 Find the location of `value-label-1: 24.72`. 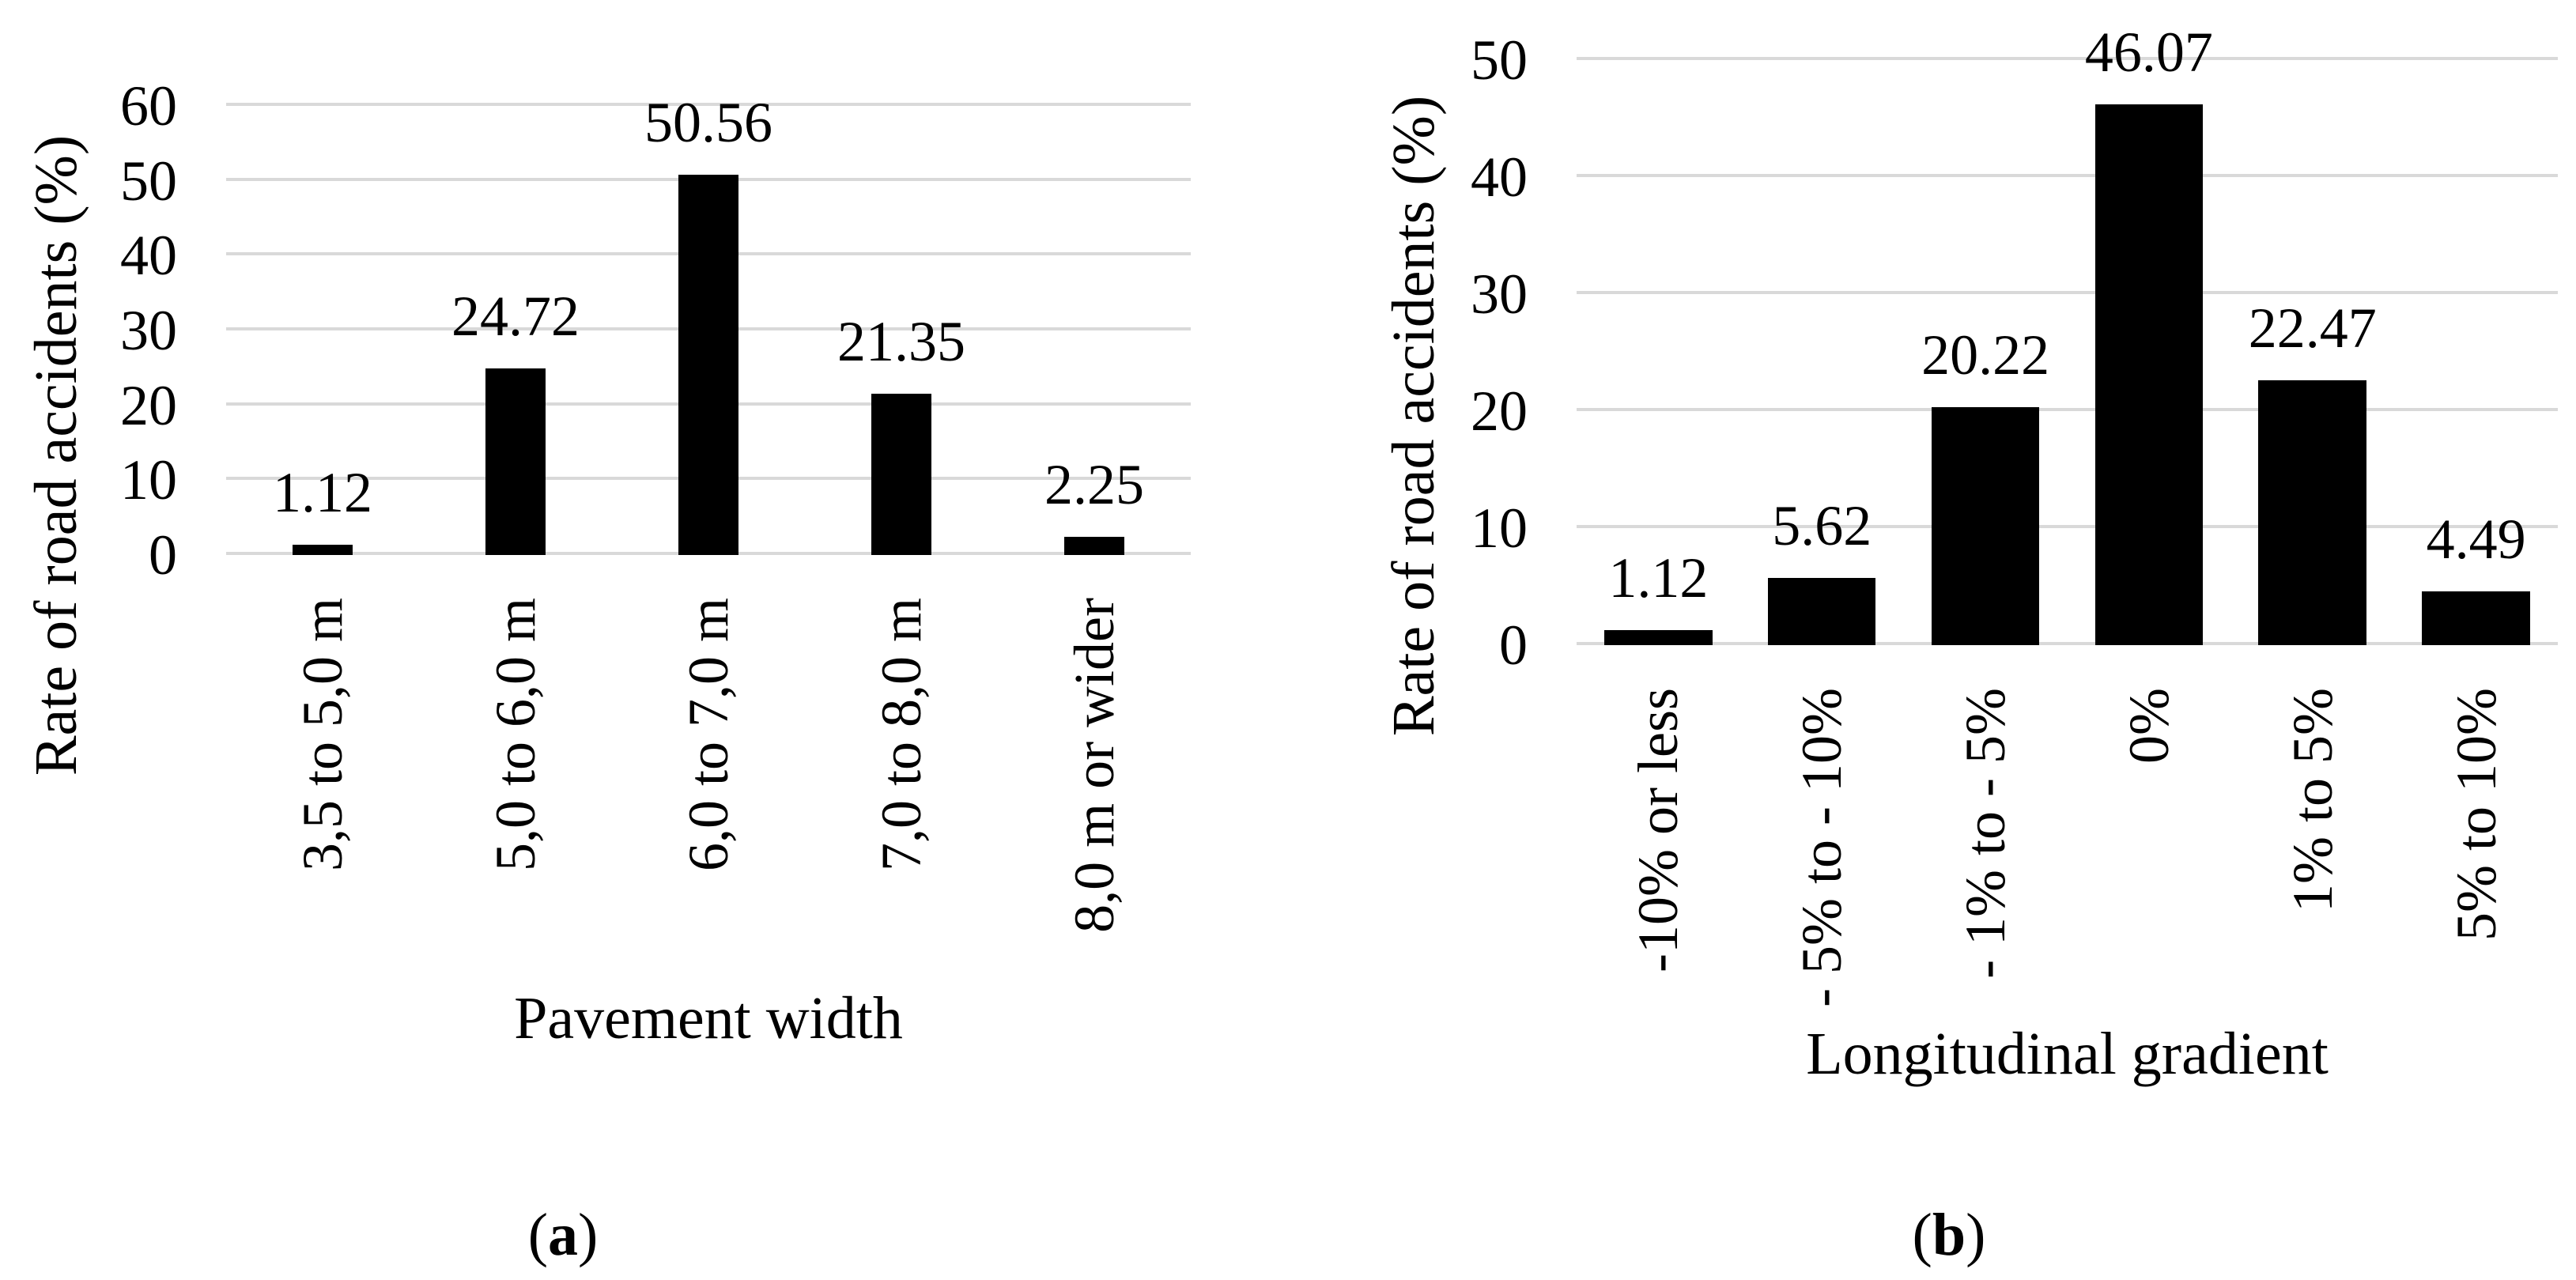

value-label-1: 24.72 is located at coordinates (515, 316).